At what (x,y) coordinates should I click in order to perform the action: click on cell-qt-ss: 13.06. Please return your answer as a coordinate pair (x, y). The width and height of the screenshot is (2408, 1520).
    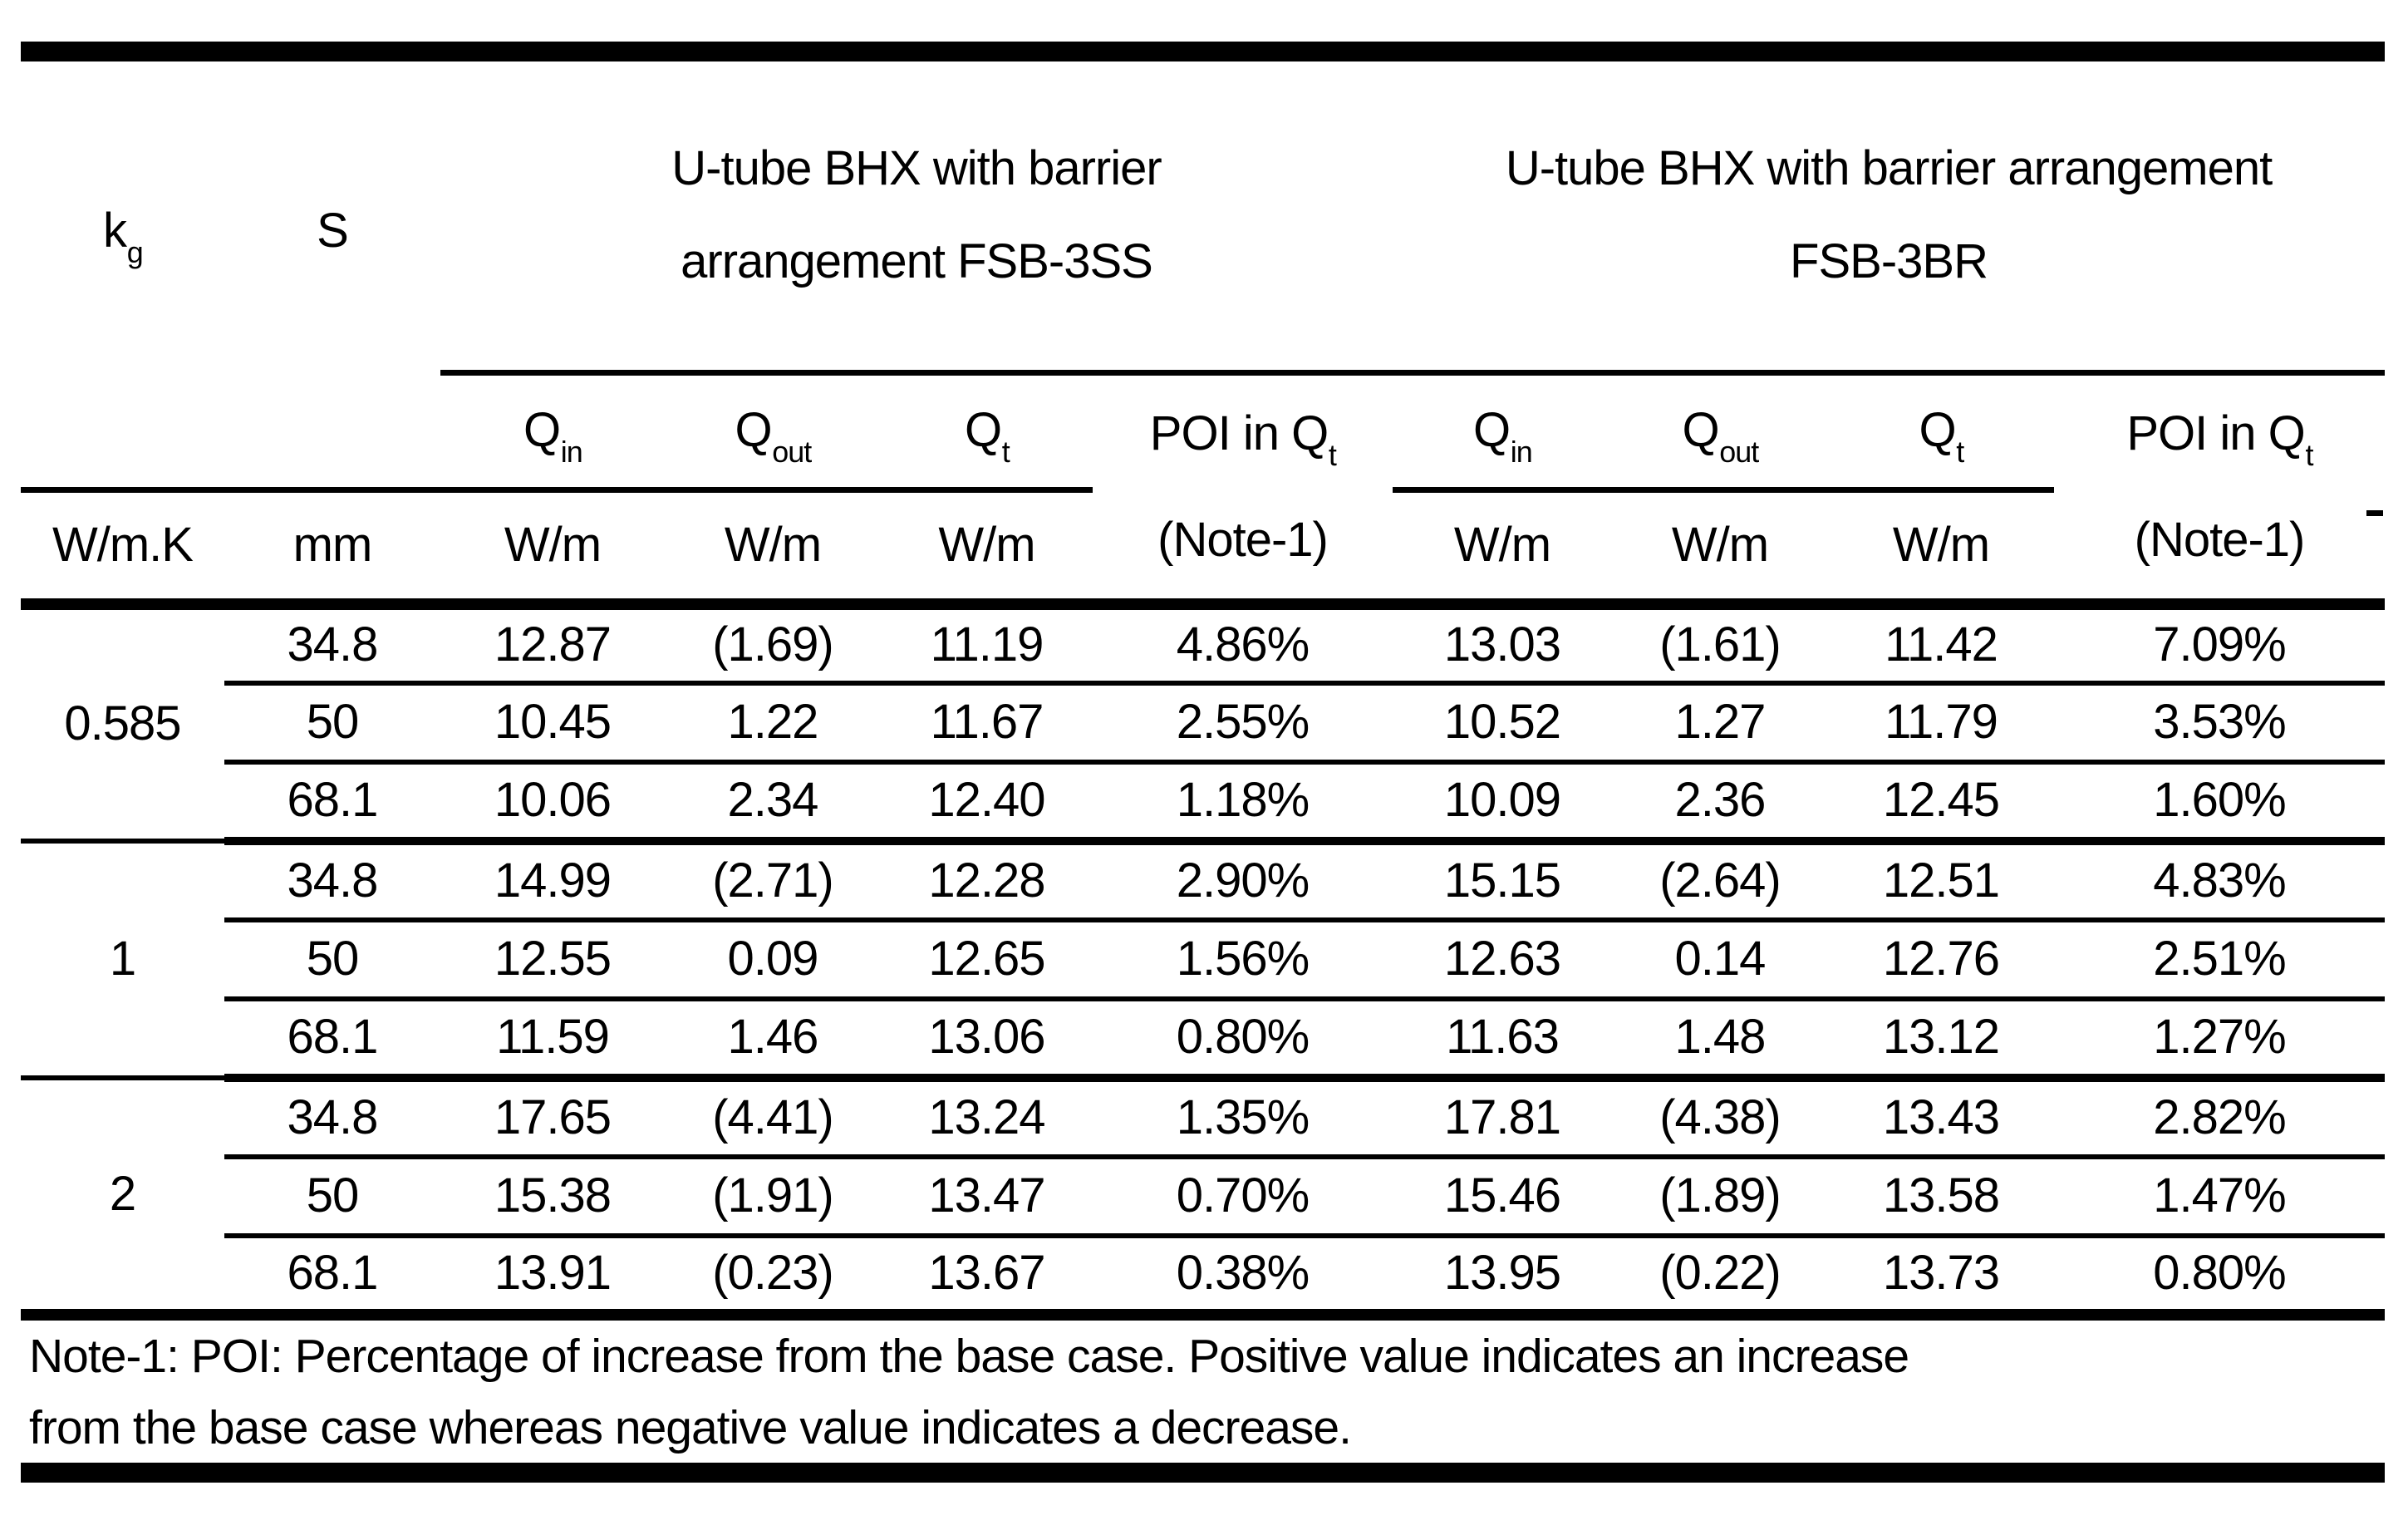
    Looking at the image, I should click on (987, 1041).